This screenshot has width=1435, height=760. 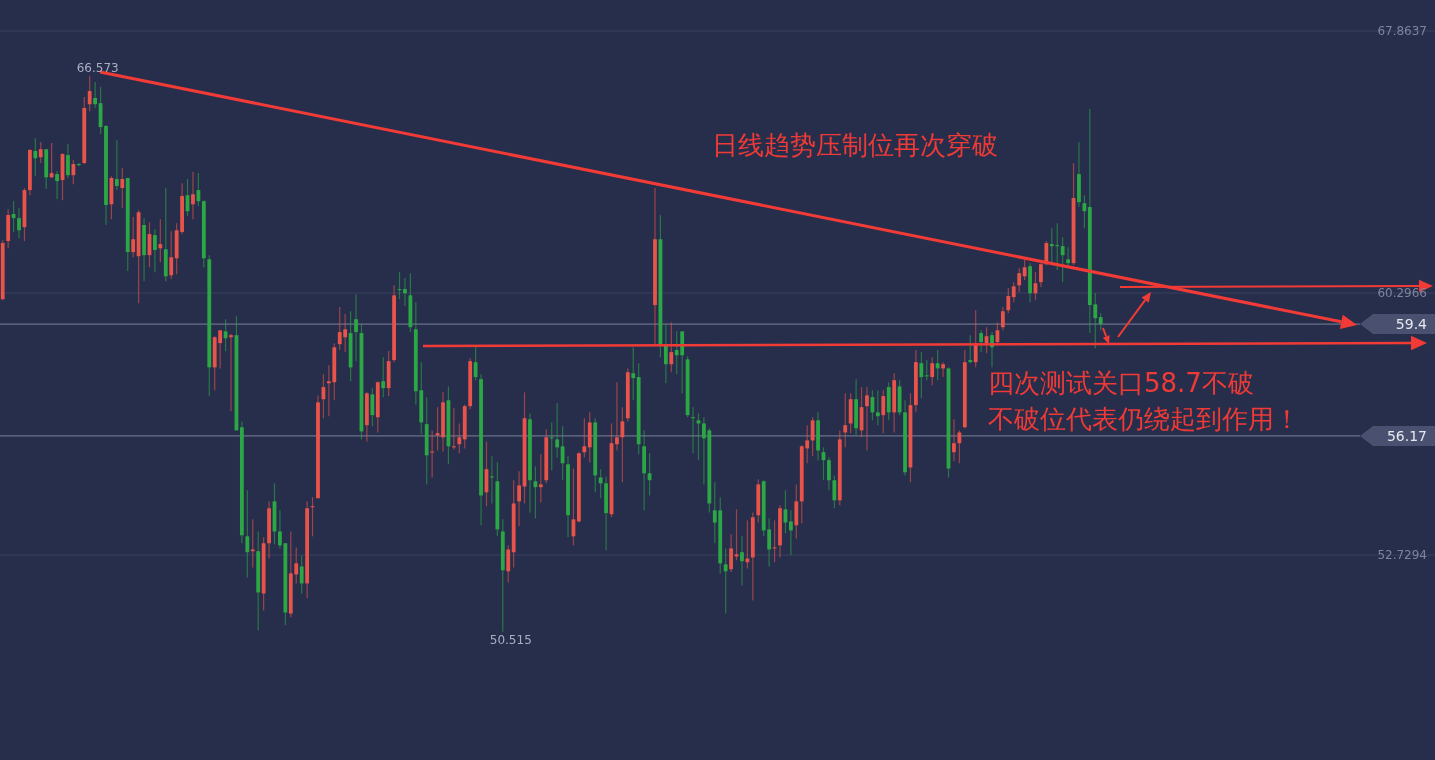 I want to click on annotation: 四次测试关口58.7不破, so click(x=1121, y=383).